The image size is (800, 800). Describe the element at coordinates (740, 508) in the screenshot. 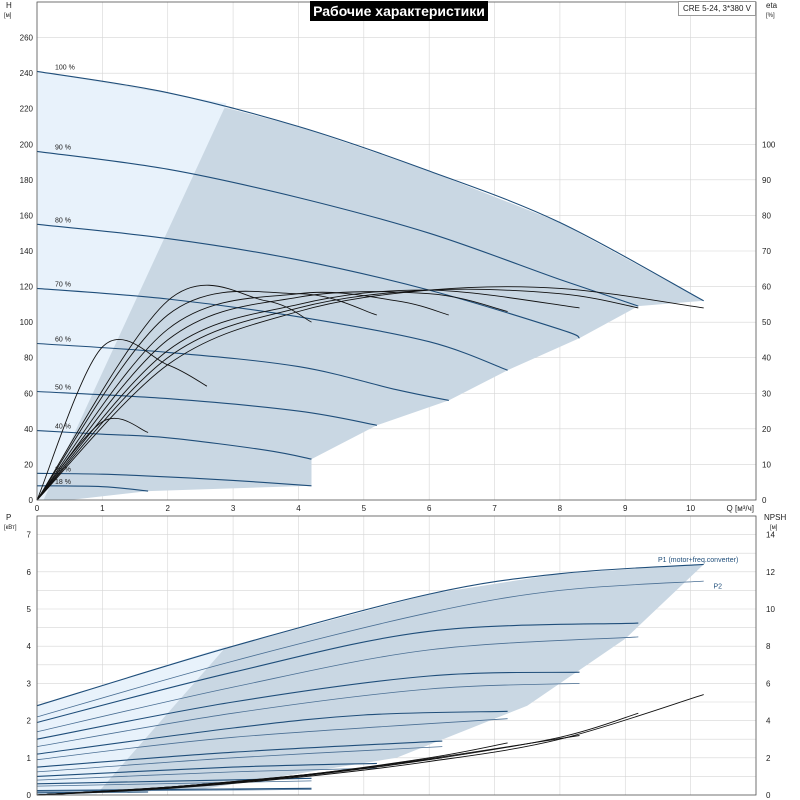

I see `x-axis-label: Q [м³/ч]` at that location.